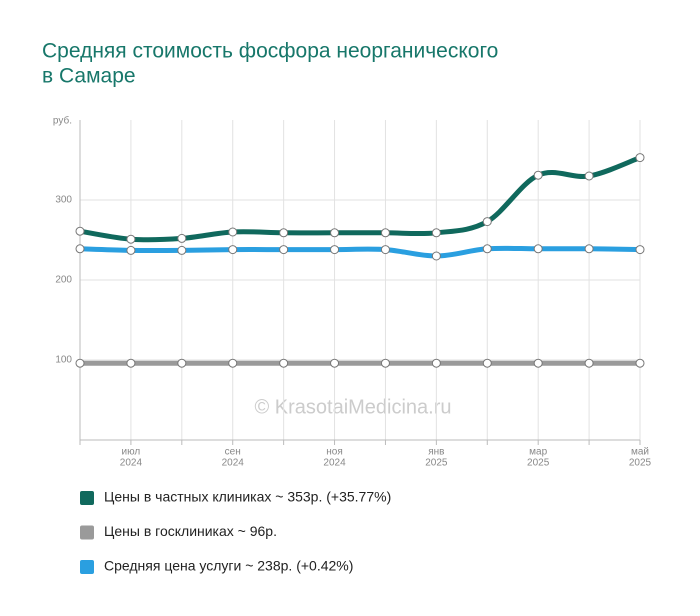 This screenshot has height=616, width=700. What do you see at coordinates (63, 360) in the screenshot?
I see `y-tick-label: 100` at bounding box center [63, 360].